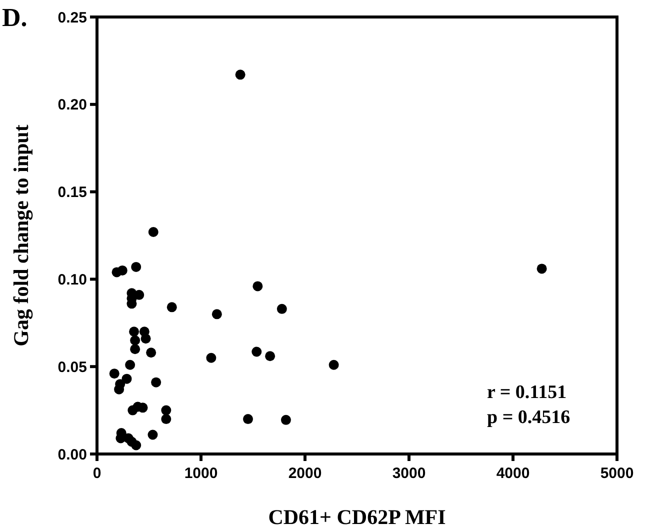 This screenshot has height=531, width=647. What do you see at coordinates (305, 473) in the screenshot?
I see `x-tick-label: 2000` at bounding box center [305, 473].